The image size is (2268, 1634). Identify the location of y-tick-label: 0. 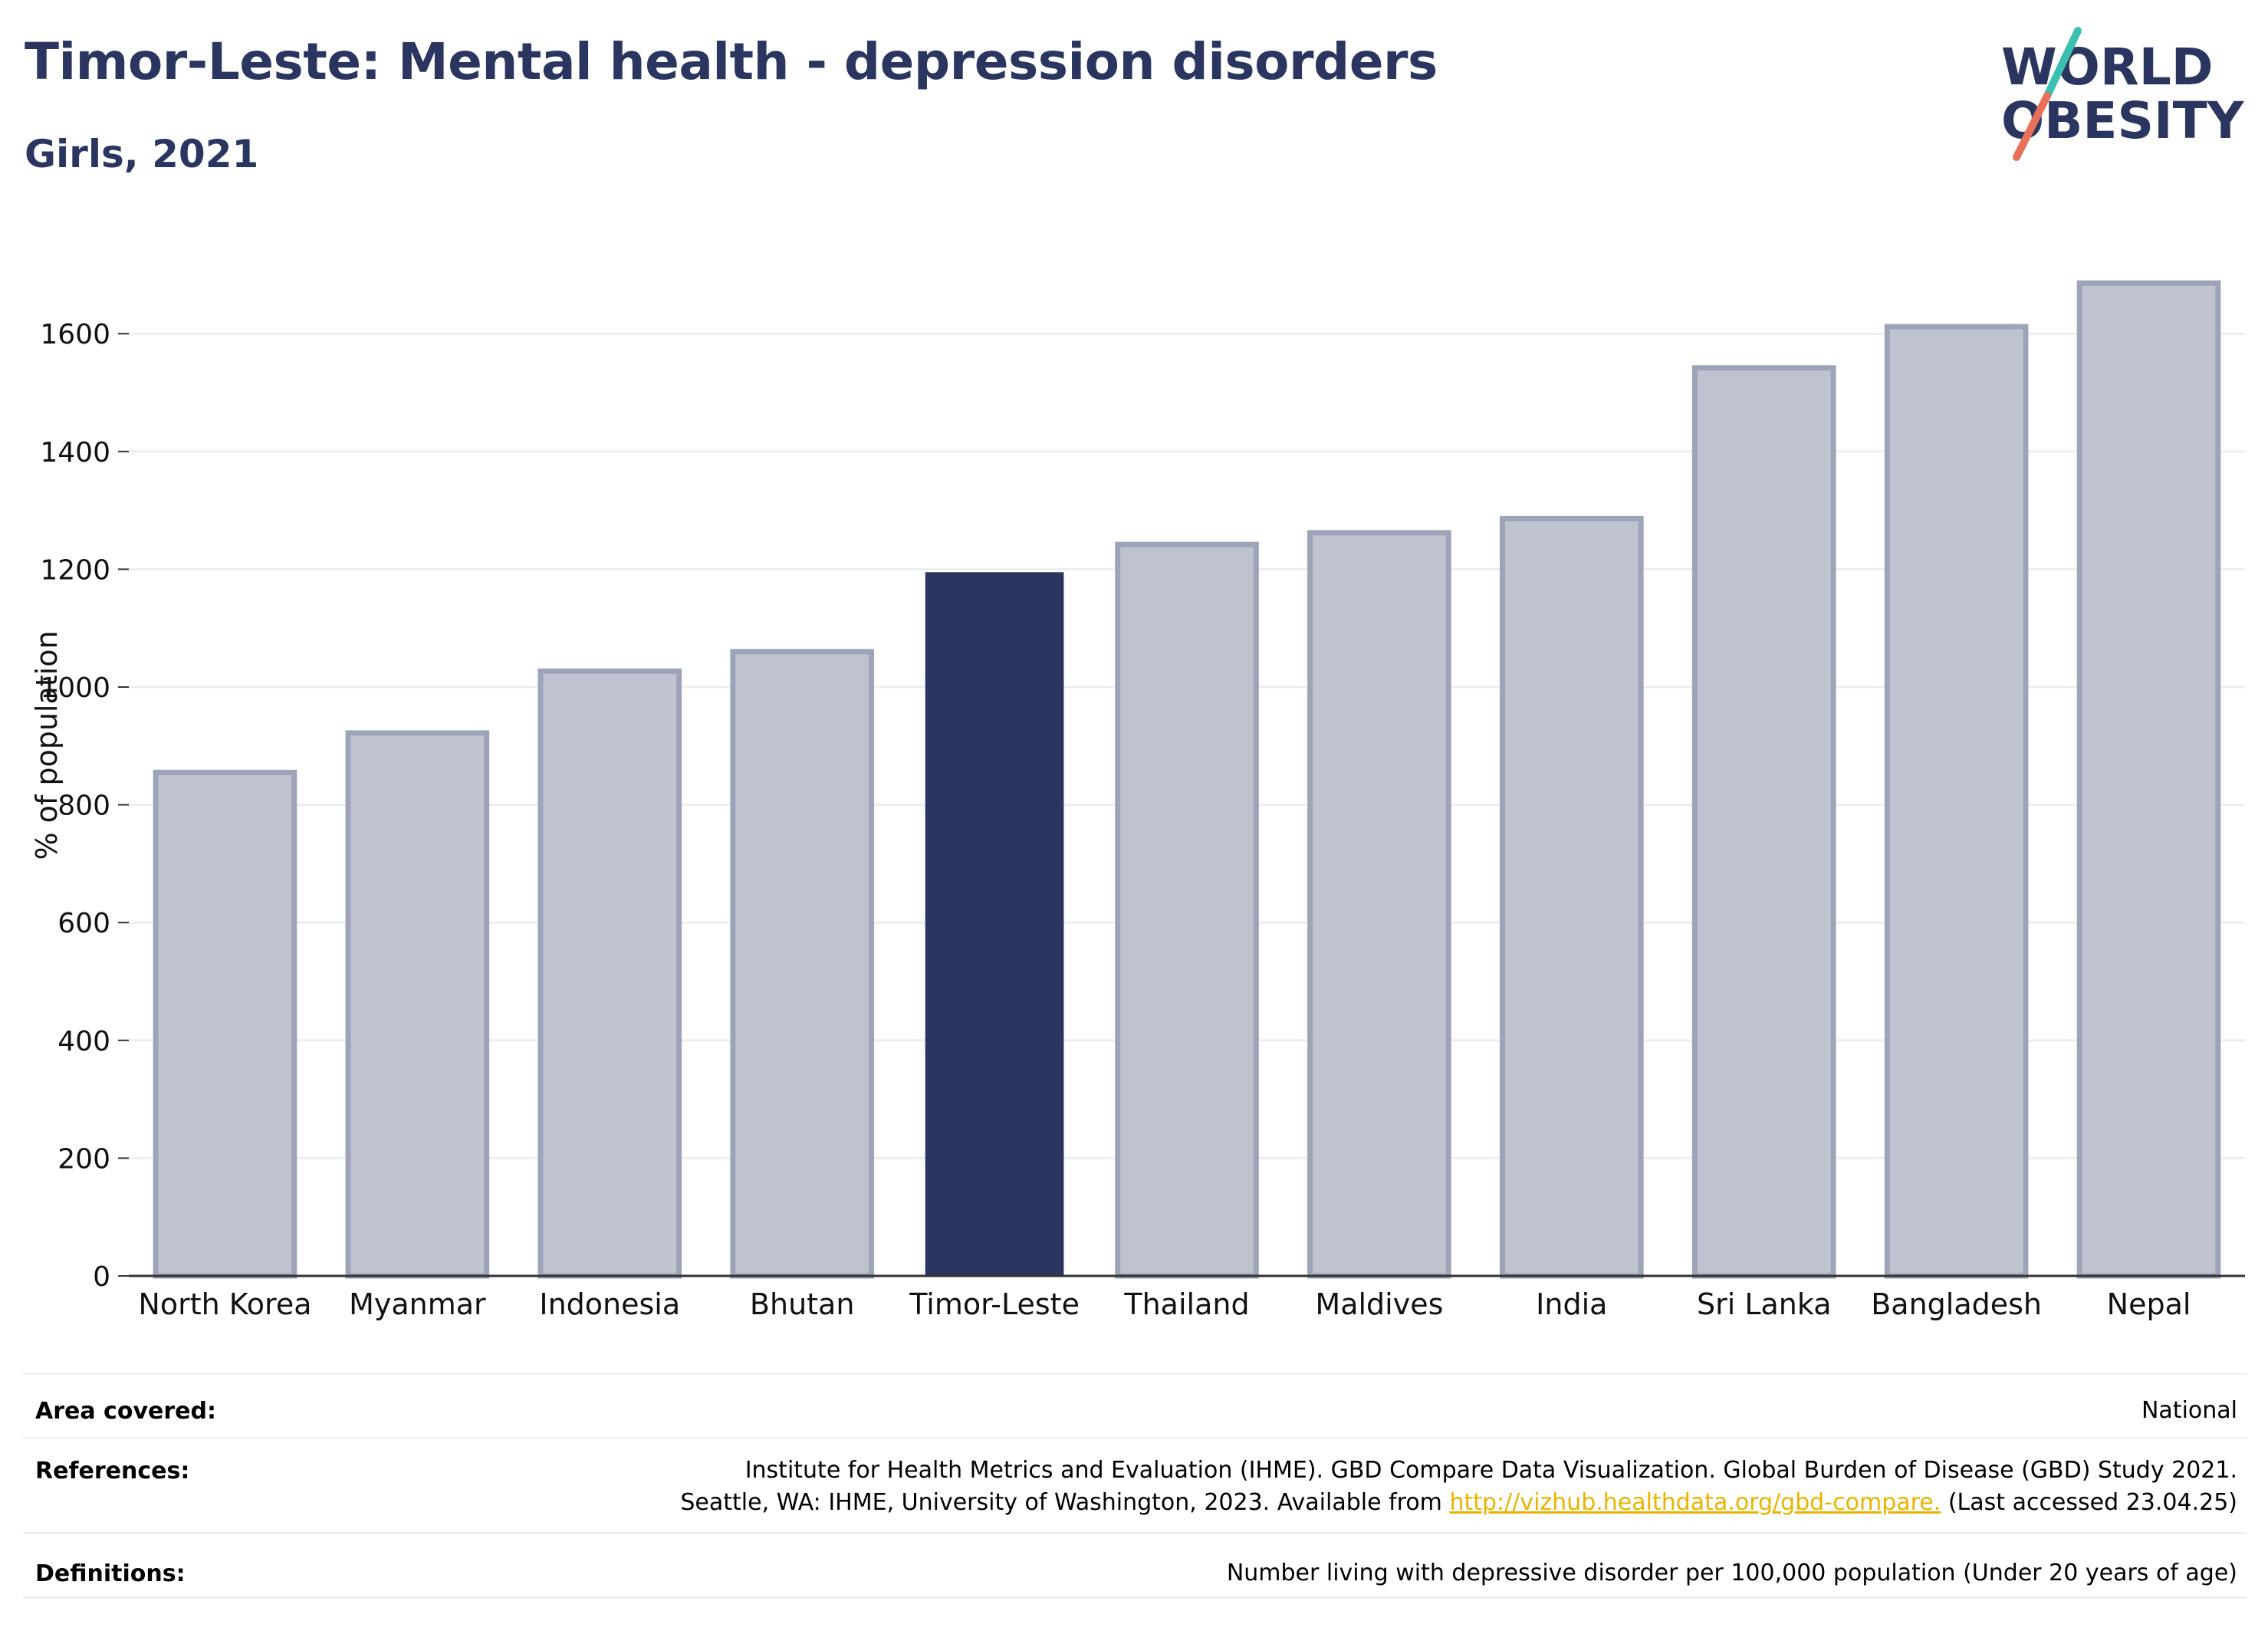
(101, 1277).